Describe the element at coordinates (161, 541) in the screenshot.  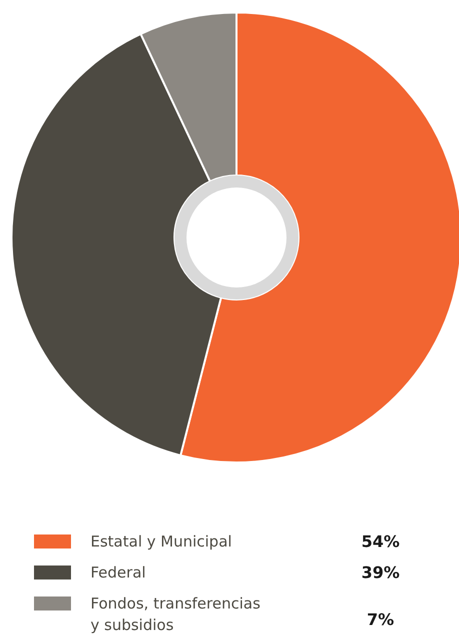
I see `legend-label: Estatal y Municipal` at that location.